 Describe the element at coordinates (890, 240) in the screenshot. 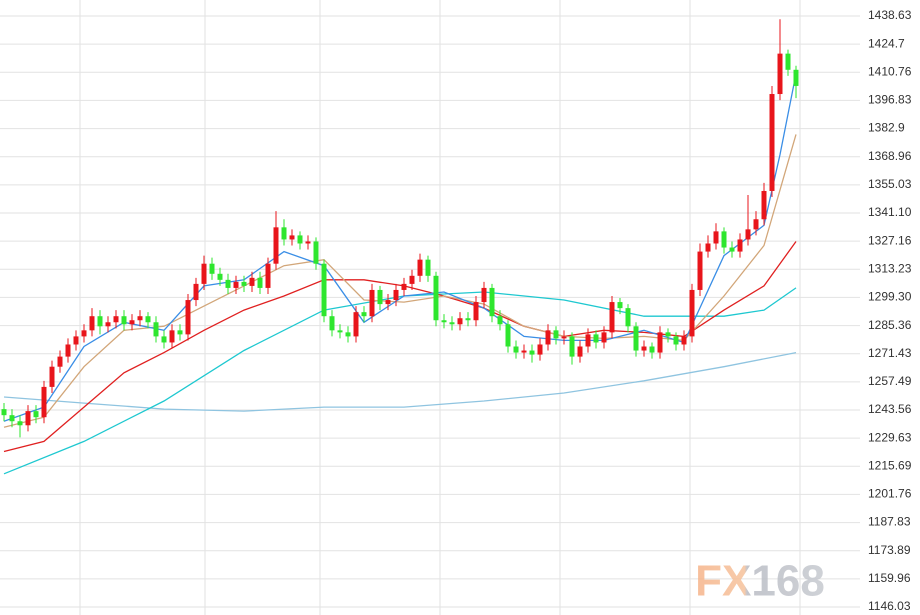

I see `y-tick-label: 1327.16` at that location.